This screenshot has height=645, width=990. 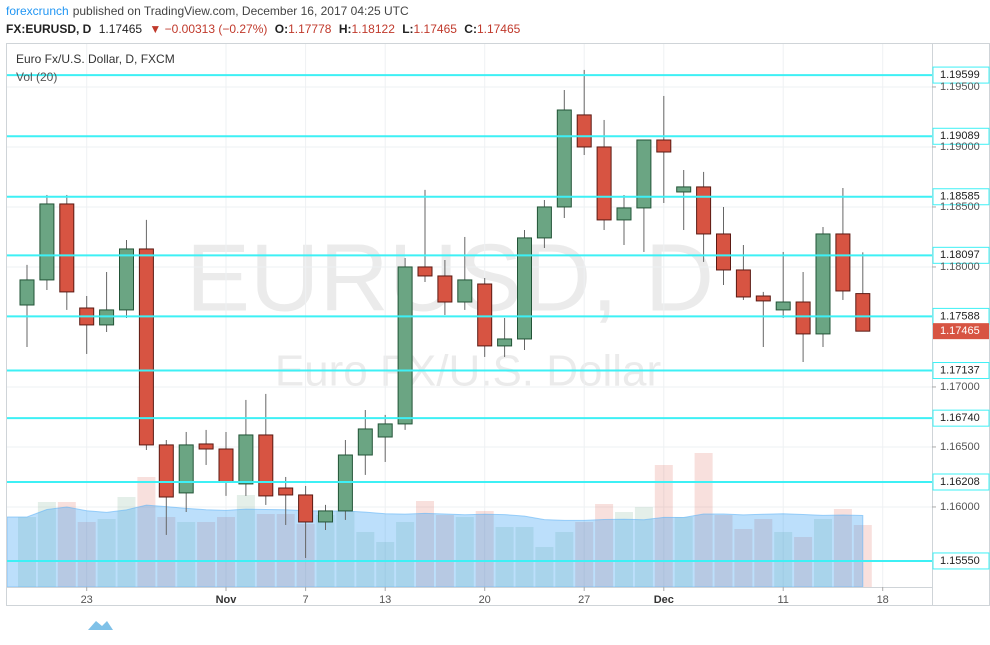 I want to click on x-tick-label: 20, so click(x=485, y=600).